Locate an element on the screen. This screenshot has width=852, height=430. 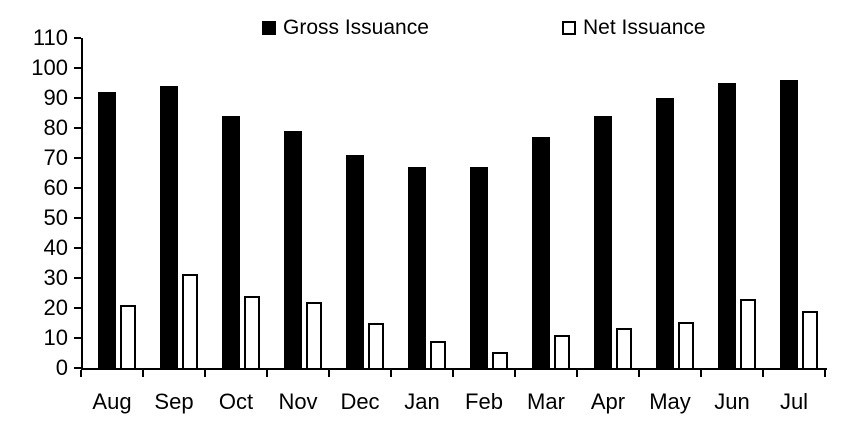
y-axis-tick-label: 90 is located at coordinates (55, 97).